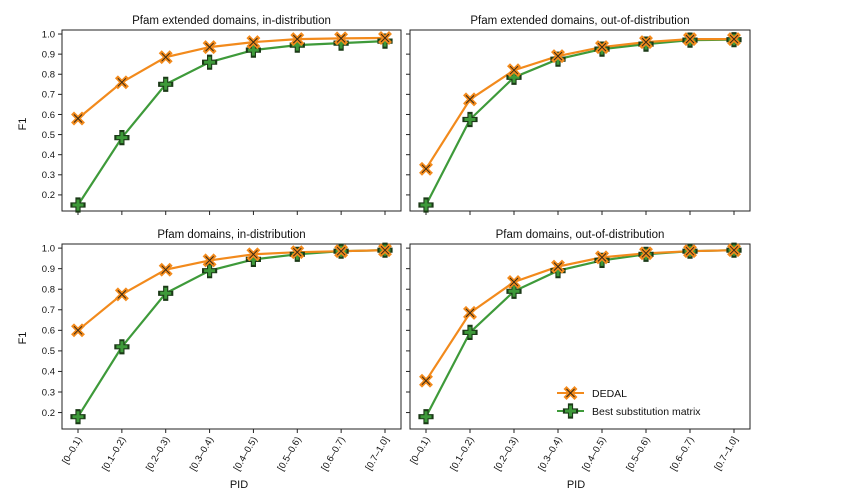  What do you see at coordinates (594, 454) in the screenshot?
I see `x-tick-label: [0.4–0.5)` at bounding box center [594, 454].